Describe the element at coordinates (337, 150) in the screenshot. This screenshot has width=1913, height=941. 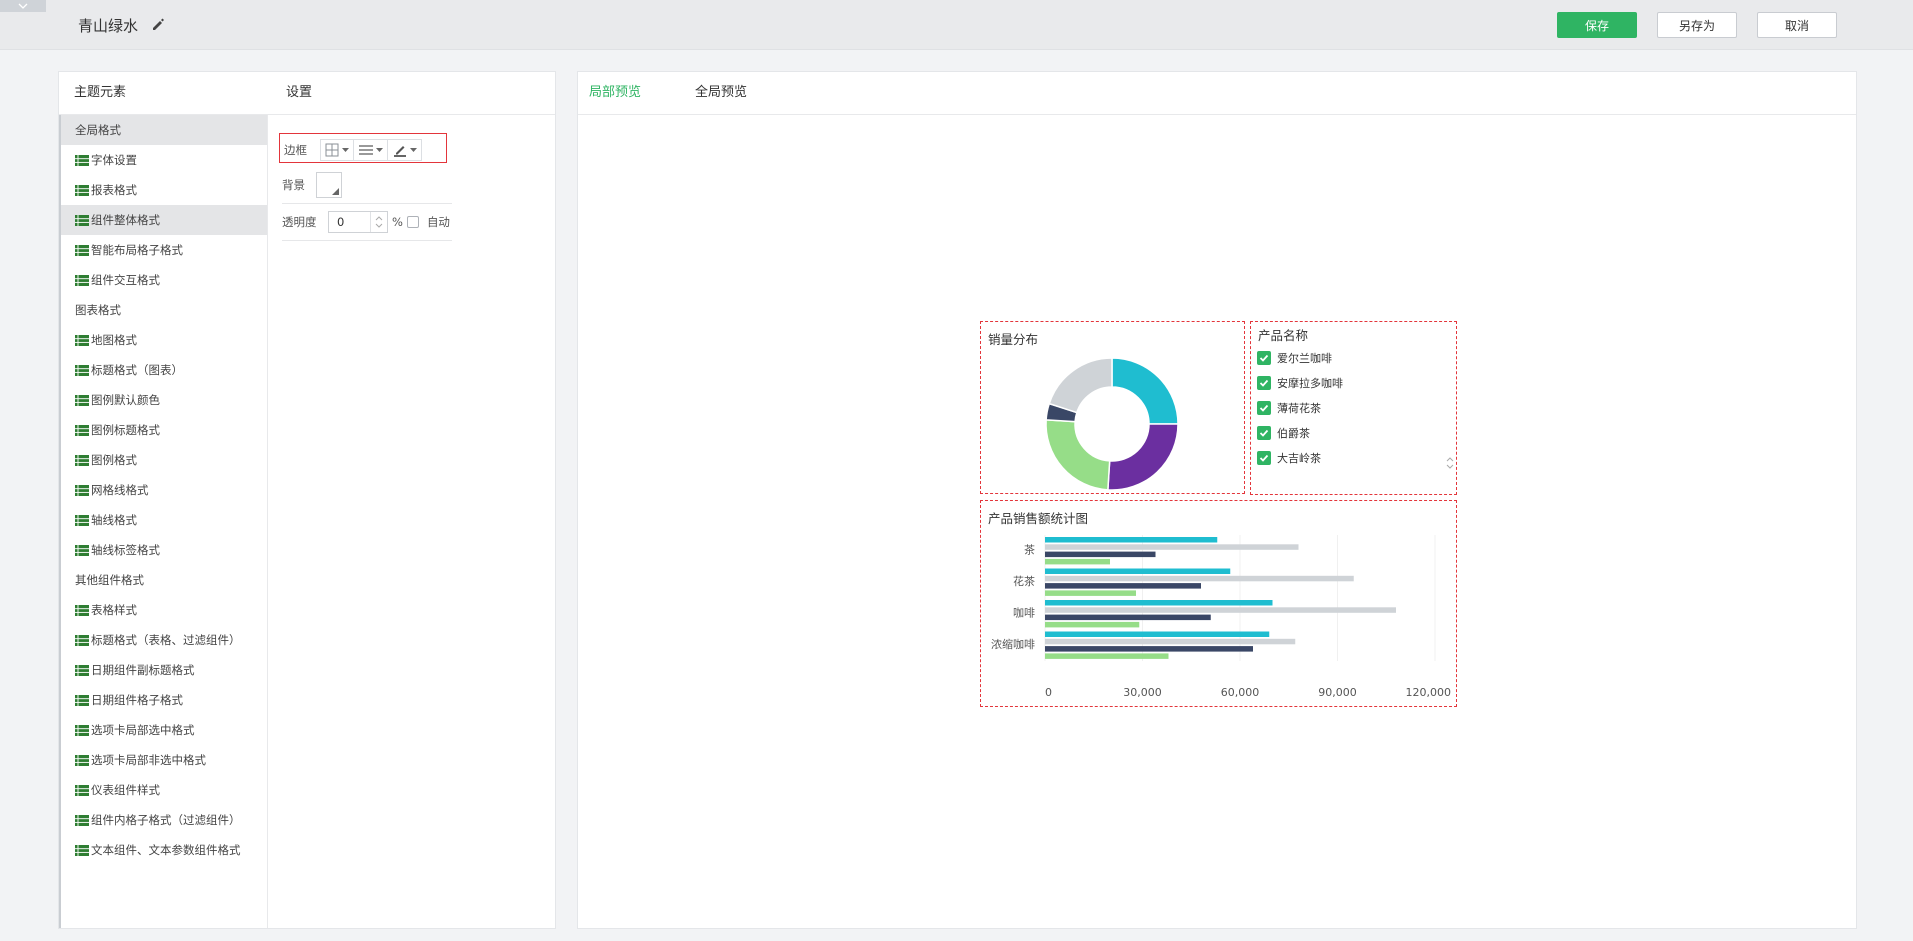
I see `border-position-button` at that location.